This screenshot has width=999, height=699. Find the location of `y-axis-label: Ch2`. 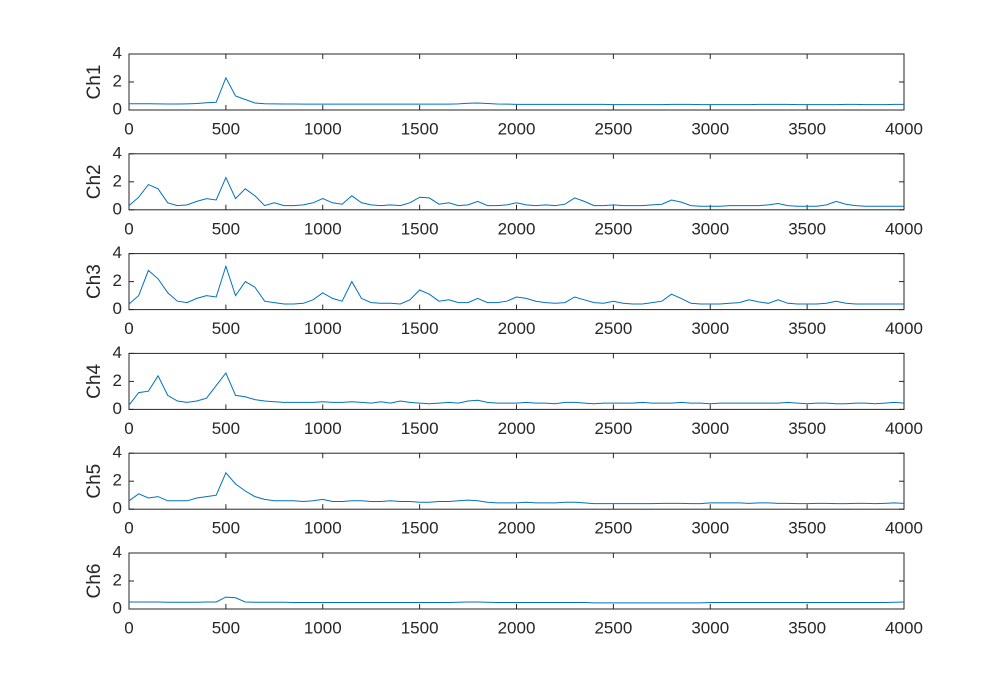

y-axis-label: Ch2 is located at coordinates (94, 181).